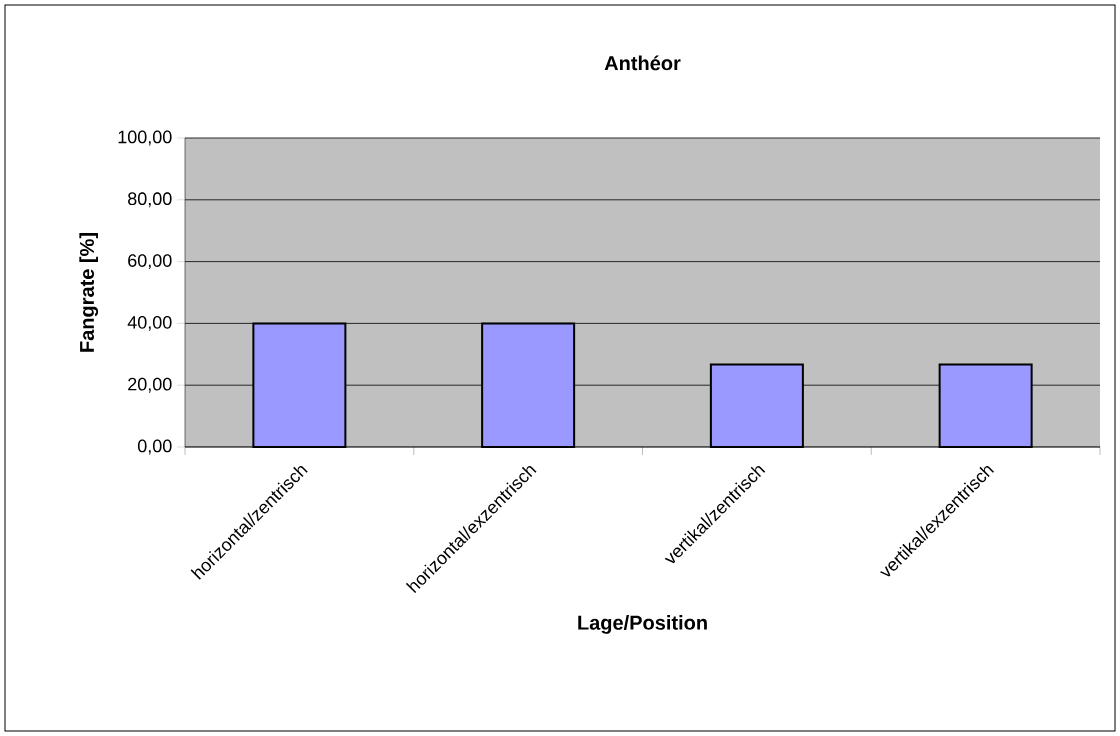  I want to click on x-axis-title: Lage/Position, so click(642, 624).